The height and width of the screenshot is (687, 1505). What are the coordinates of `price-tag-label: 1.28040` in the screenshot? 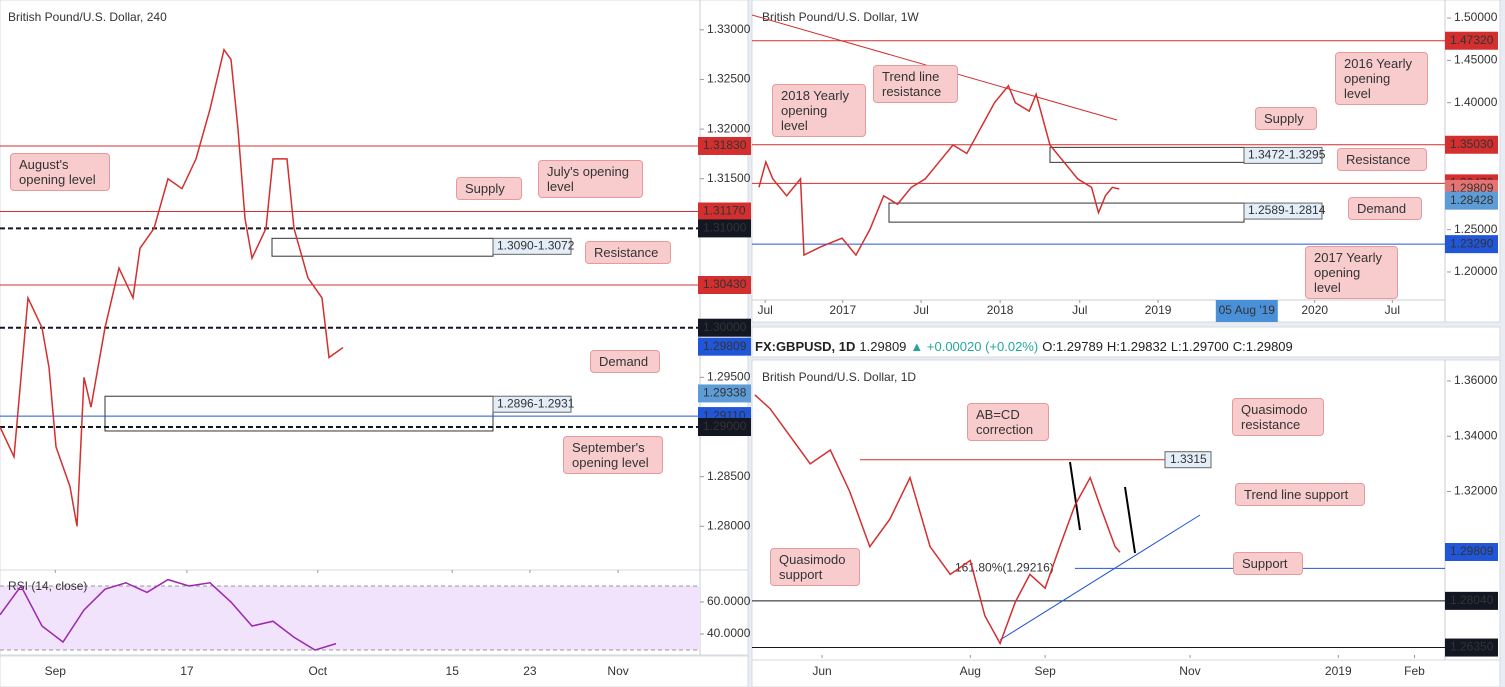 It's located at (1472, 600).